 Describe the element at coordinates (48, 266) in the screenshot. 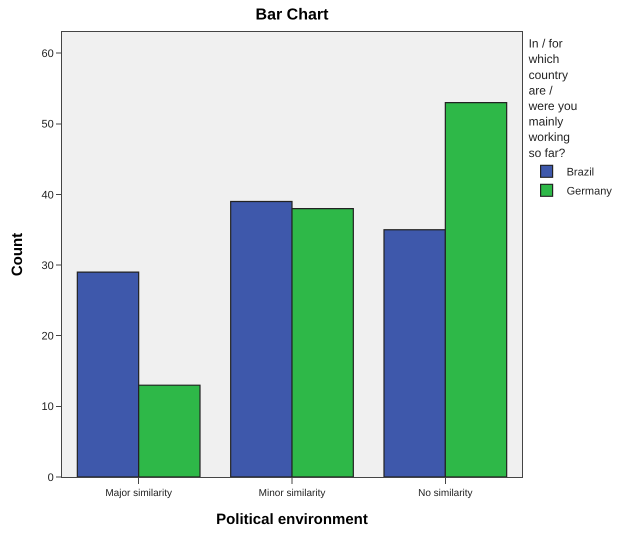

I see `y-tick-label: 30` at that location.